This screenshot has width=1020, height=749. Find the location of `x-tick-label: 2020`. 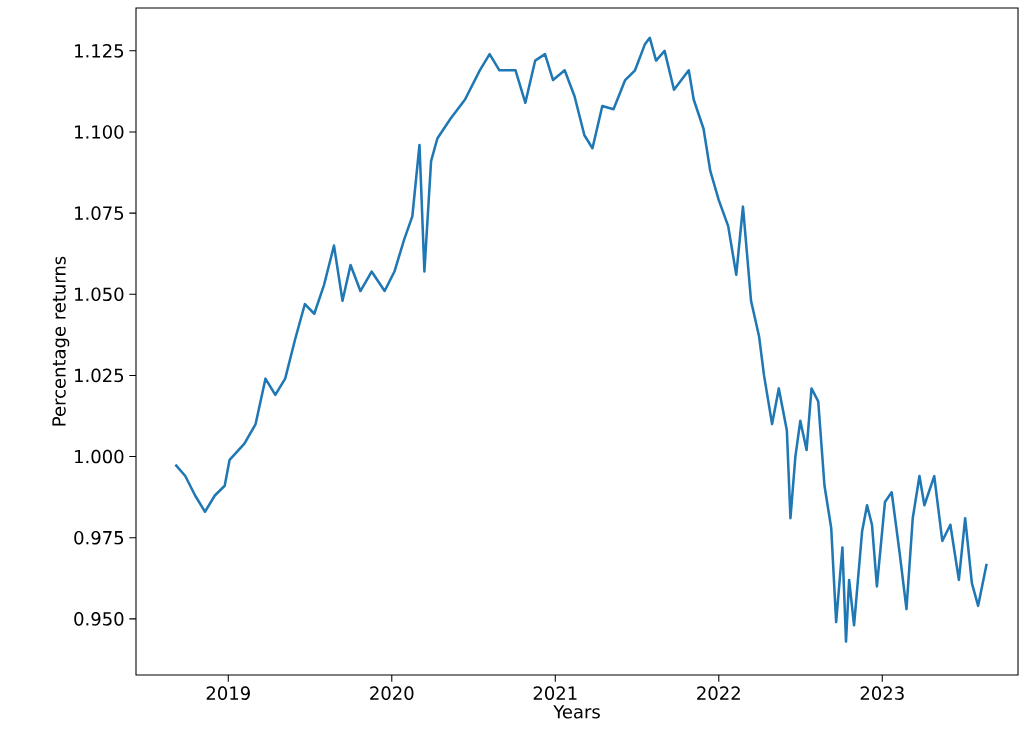

x-tick-label: 2020 is located at coordinates (392, 693).